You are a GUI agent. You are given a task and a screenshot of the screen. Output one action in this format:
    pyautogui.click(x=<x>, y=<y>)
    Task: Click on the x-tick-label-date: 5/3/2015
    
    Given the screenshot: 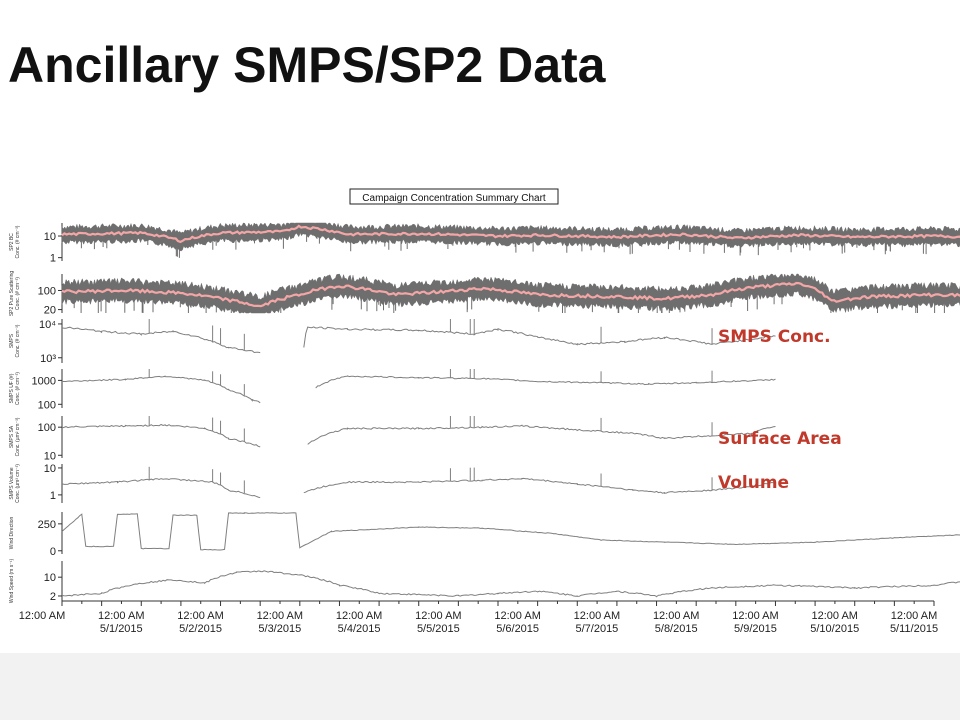 What is the action you would take?
    pyautogui.click(x=279, y=629)
    